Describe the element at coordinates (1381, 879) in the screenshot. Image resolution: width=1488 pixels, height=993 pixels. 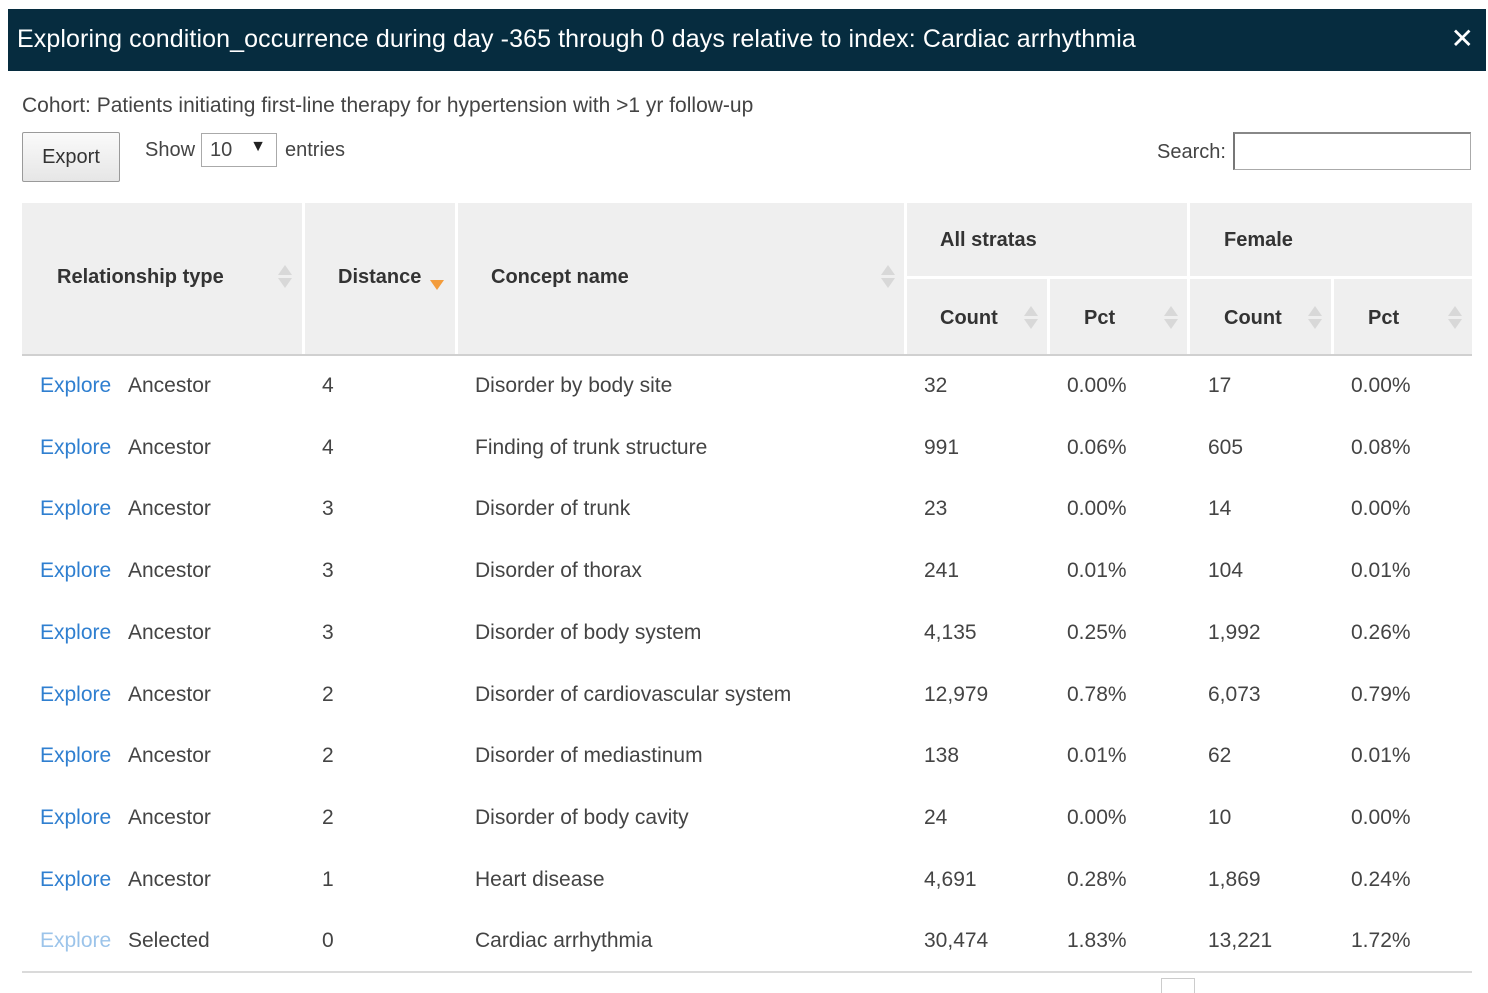
I see `female-pct-cell: 0.24%` at that location.